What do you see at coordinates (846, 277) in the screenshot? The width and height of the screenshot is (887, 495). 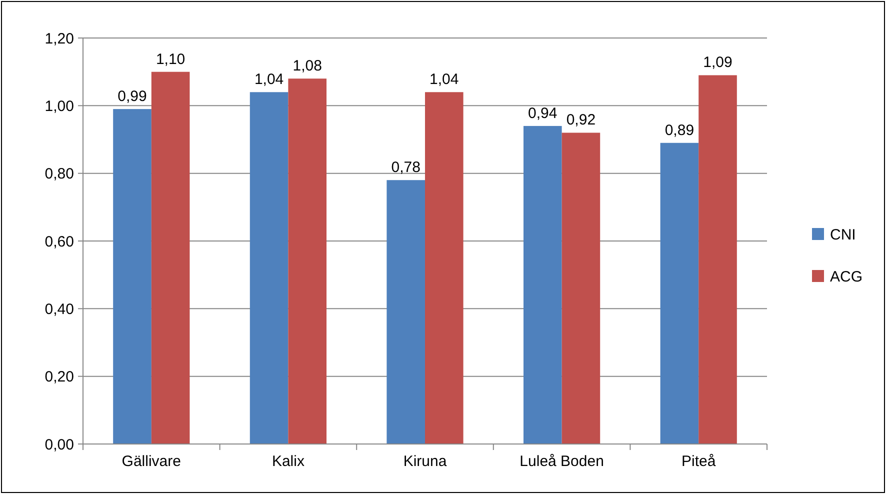 I see `legend-label: ACG` at bounding box center [846, 277].